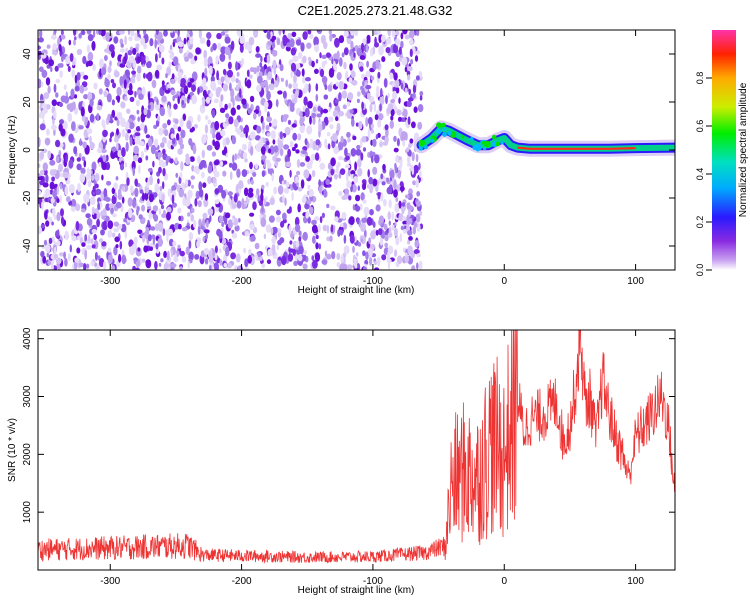 The height and width of the screenshot is (600, 750). Describe the element at coordinates (743, 149) in the screenshot. I see `colorbar-label: Normalized spectral amplitude` at that location.